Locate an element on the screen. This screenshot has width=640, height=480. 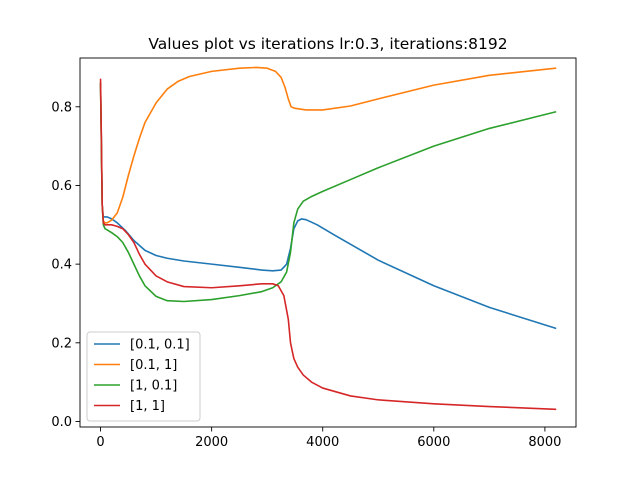
x-tick-label: 6000 is located at coordinates (433, 442).